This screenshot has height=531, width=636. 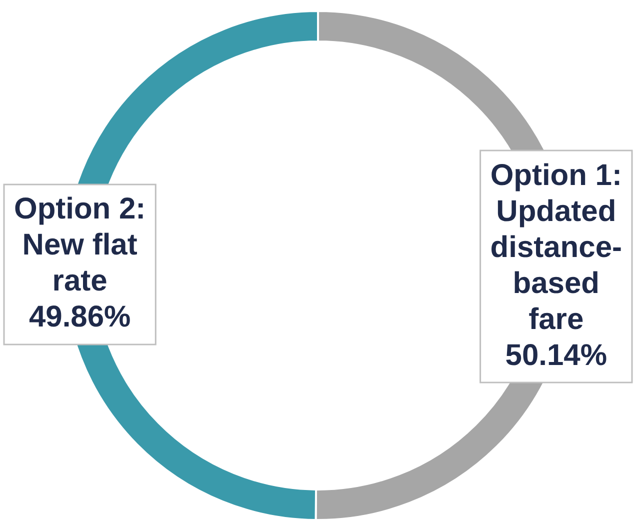 What do you see at coordinates (79, 317) in the screenshot?
I see `data-label: 49.86%` at bounding box center [79, 317].